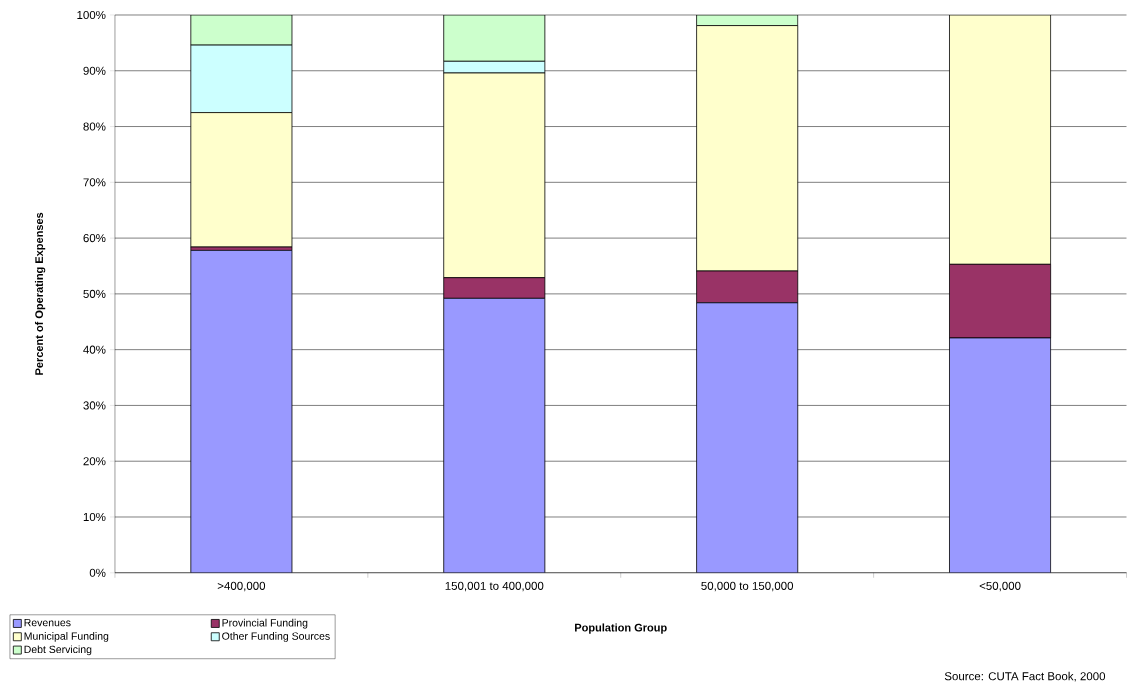 Image resolution: width=1127 pixels, height=691 pixels. I want to click on legend-label: Revenues, so click(47, 623).